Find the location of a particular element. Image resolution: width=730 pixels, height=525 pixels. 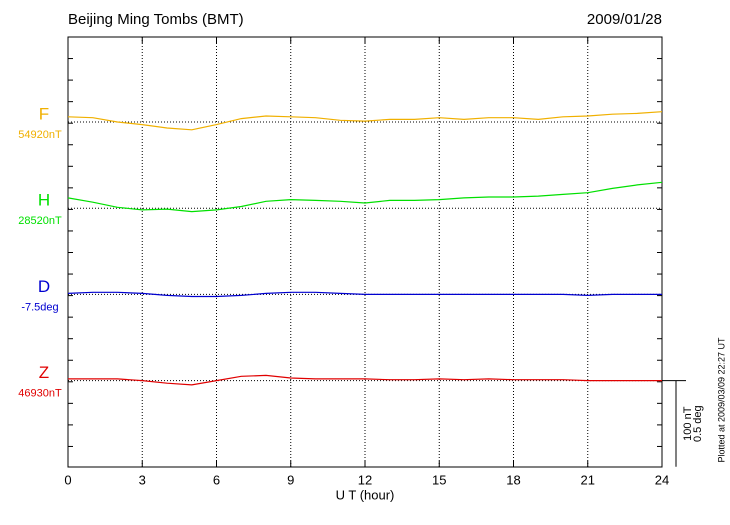

x-tick-label: 6 is located at coordinates (216, 479).